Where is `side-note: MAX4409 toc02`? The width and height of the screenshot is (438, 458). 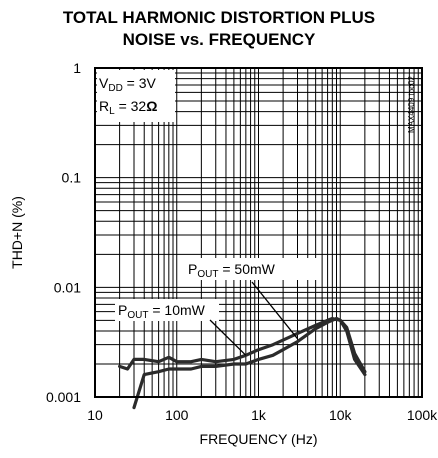 side-note: MAX4409 toc02 is located at coordinates (411, 103).